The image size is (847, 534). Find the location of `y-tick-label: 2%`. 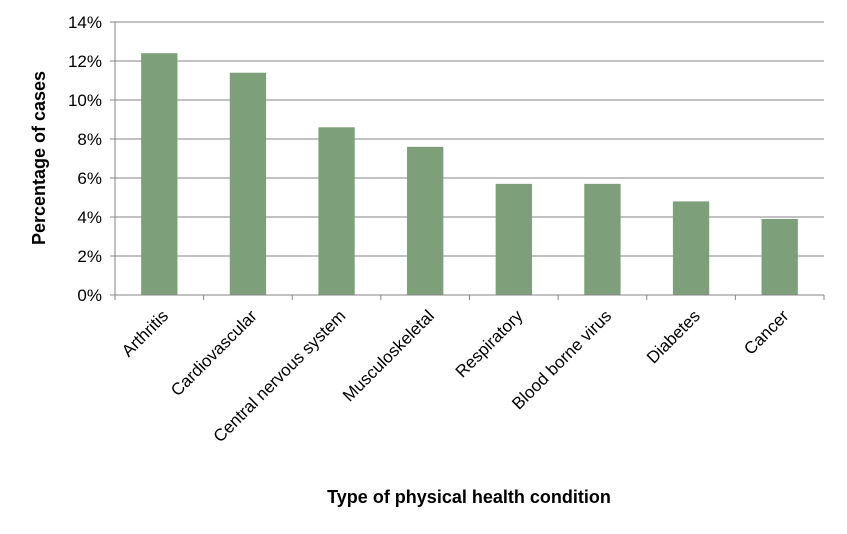

y-tick-label: 2% is located at coordinates (89, 256).